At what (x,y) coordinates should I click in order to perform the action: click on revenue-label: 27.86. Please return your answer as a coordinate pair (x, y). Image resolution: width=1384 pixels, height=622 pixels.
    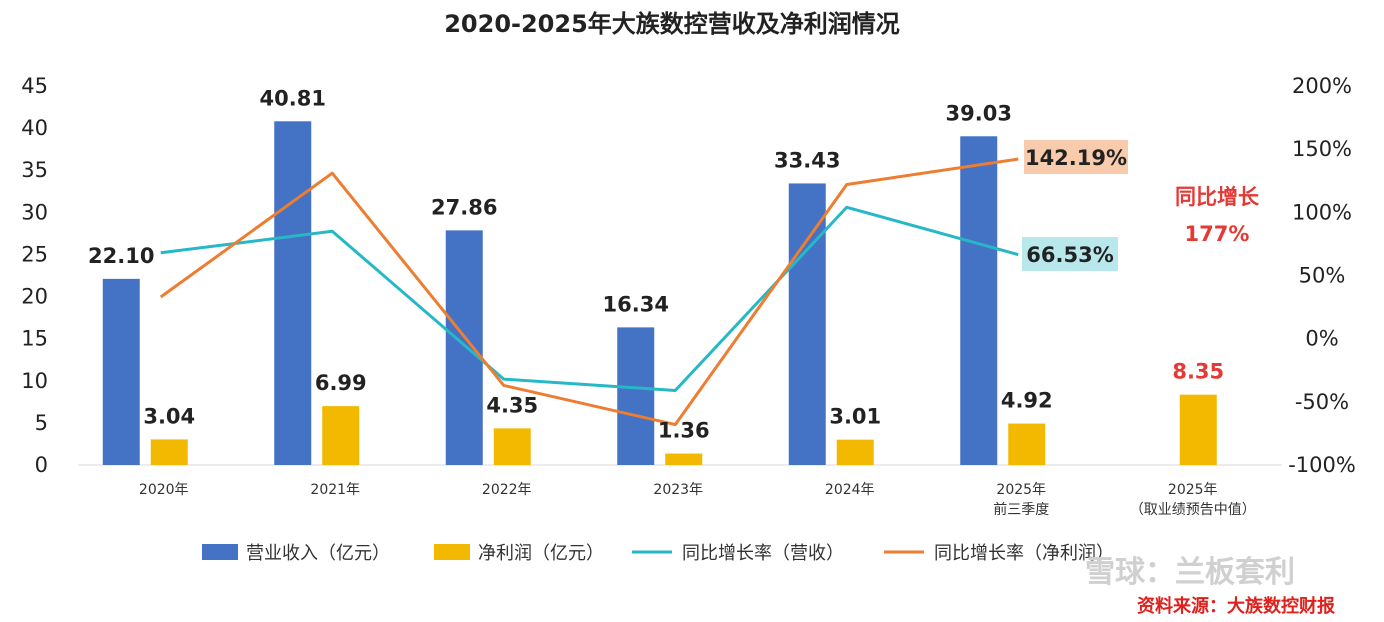
    Looking at the image, I should click on (464, 207).